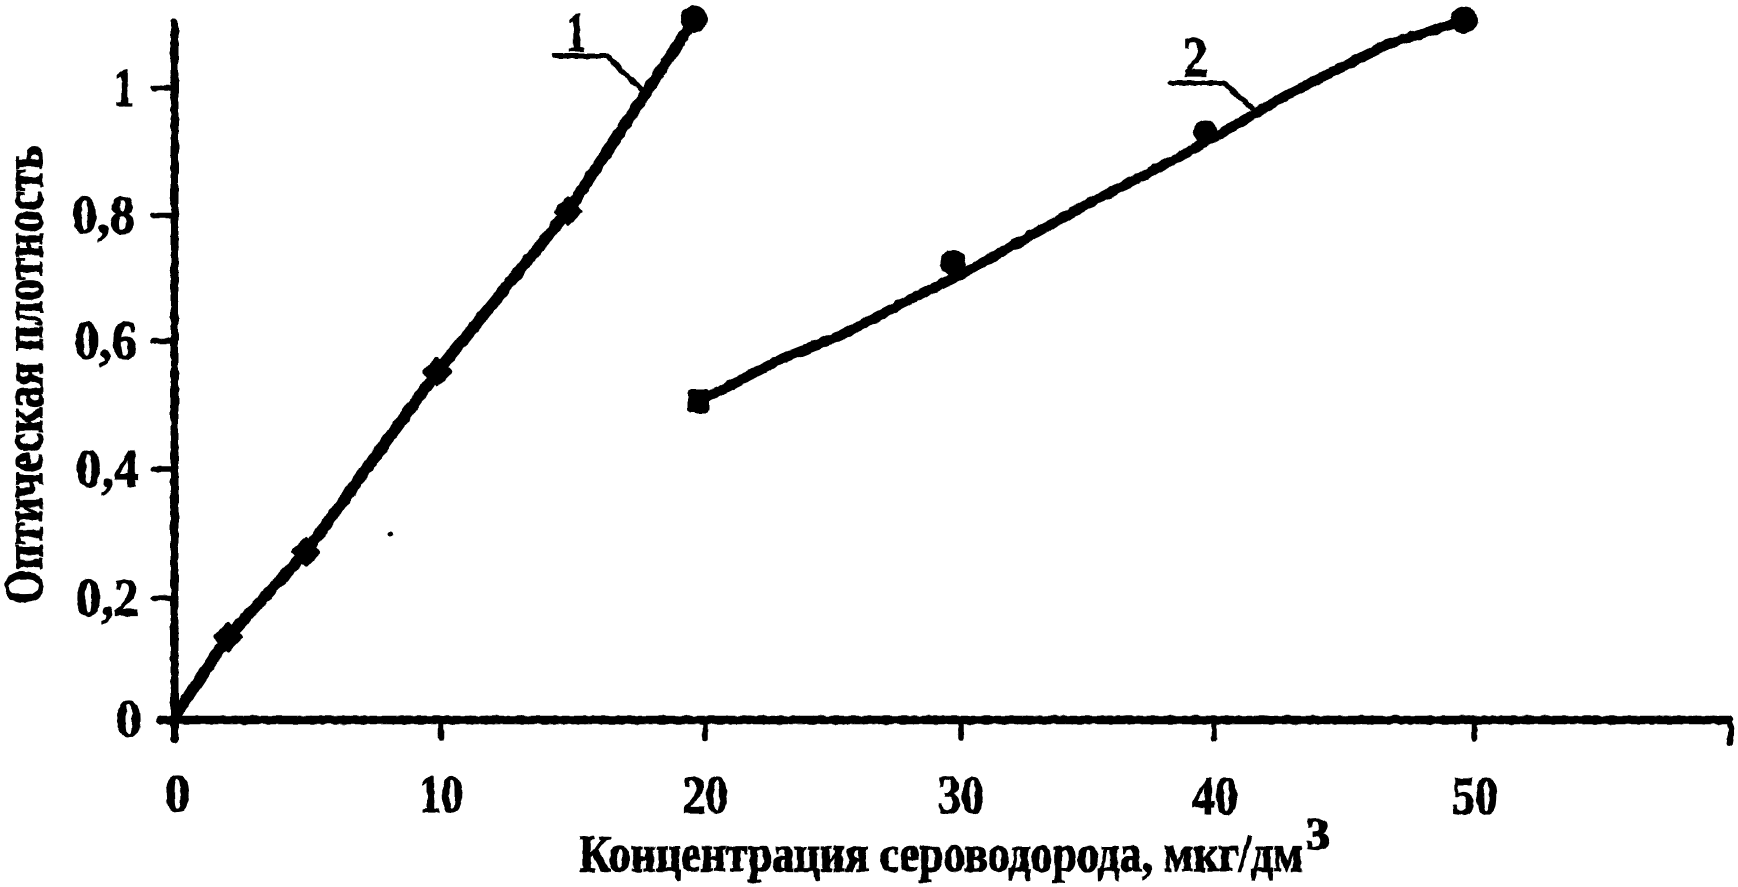 The height and width of the screenshot is (887, 1738). What do you see at coordinates (1318, 834) in the screenshot?
I see `svg-text: 3` at bounding box center [1318, 834].